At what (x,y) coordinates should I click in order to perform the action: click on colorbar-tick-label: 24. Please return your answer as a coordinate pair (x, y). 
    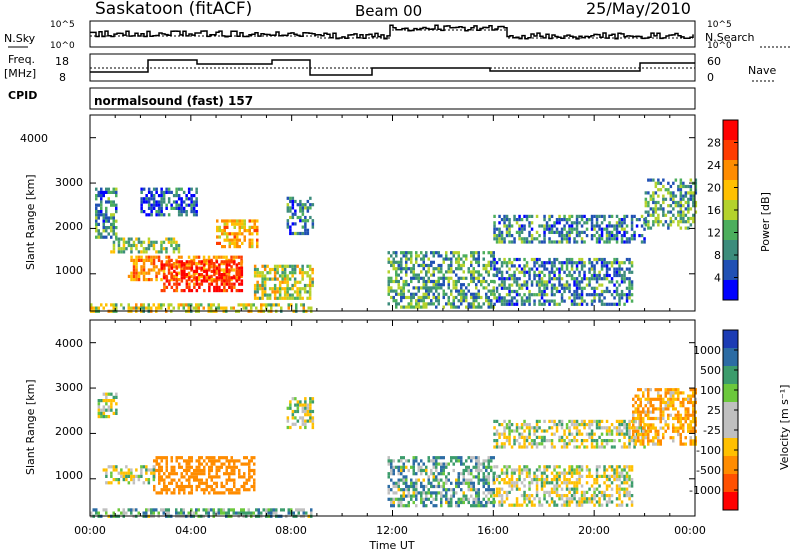
    Looking at the image, I should click on (714, 165).